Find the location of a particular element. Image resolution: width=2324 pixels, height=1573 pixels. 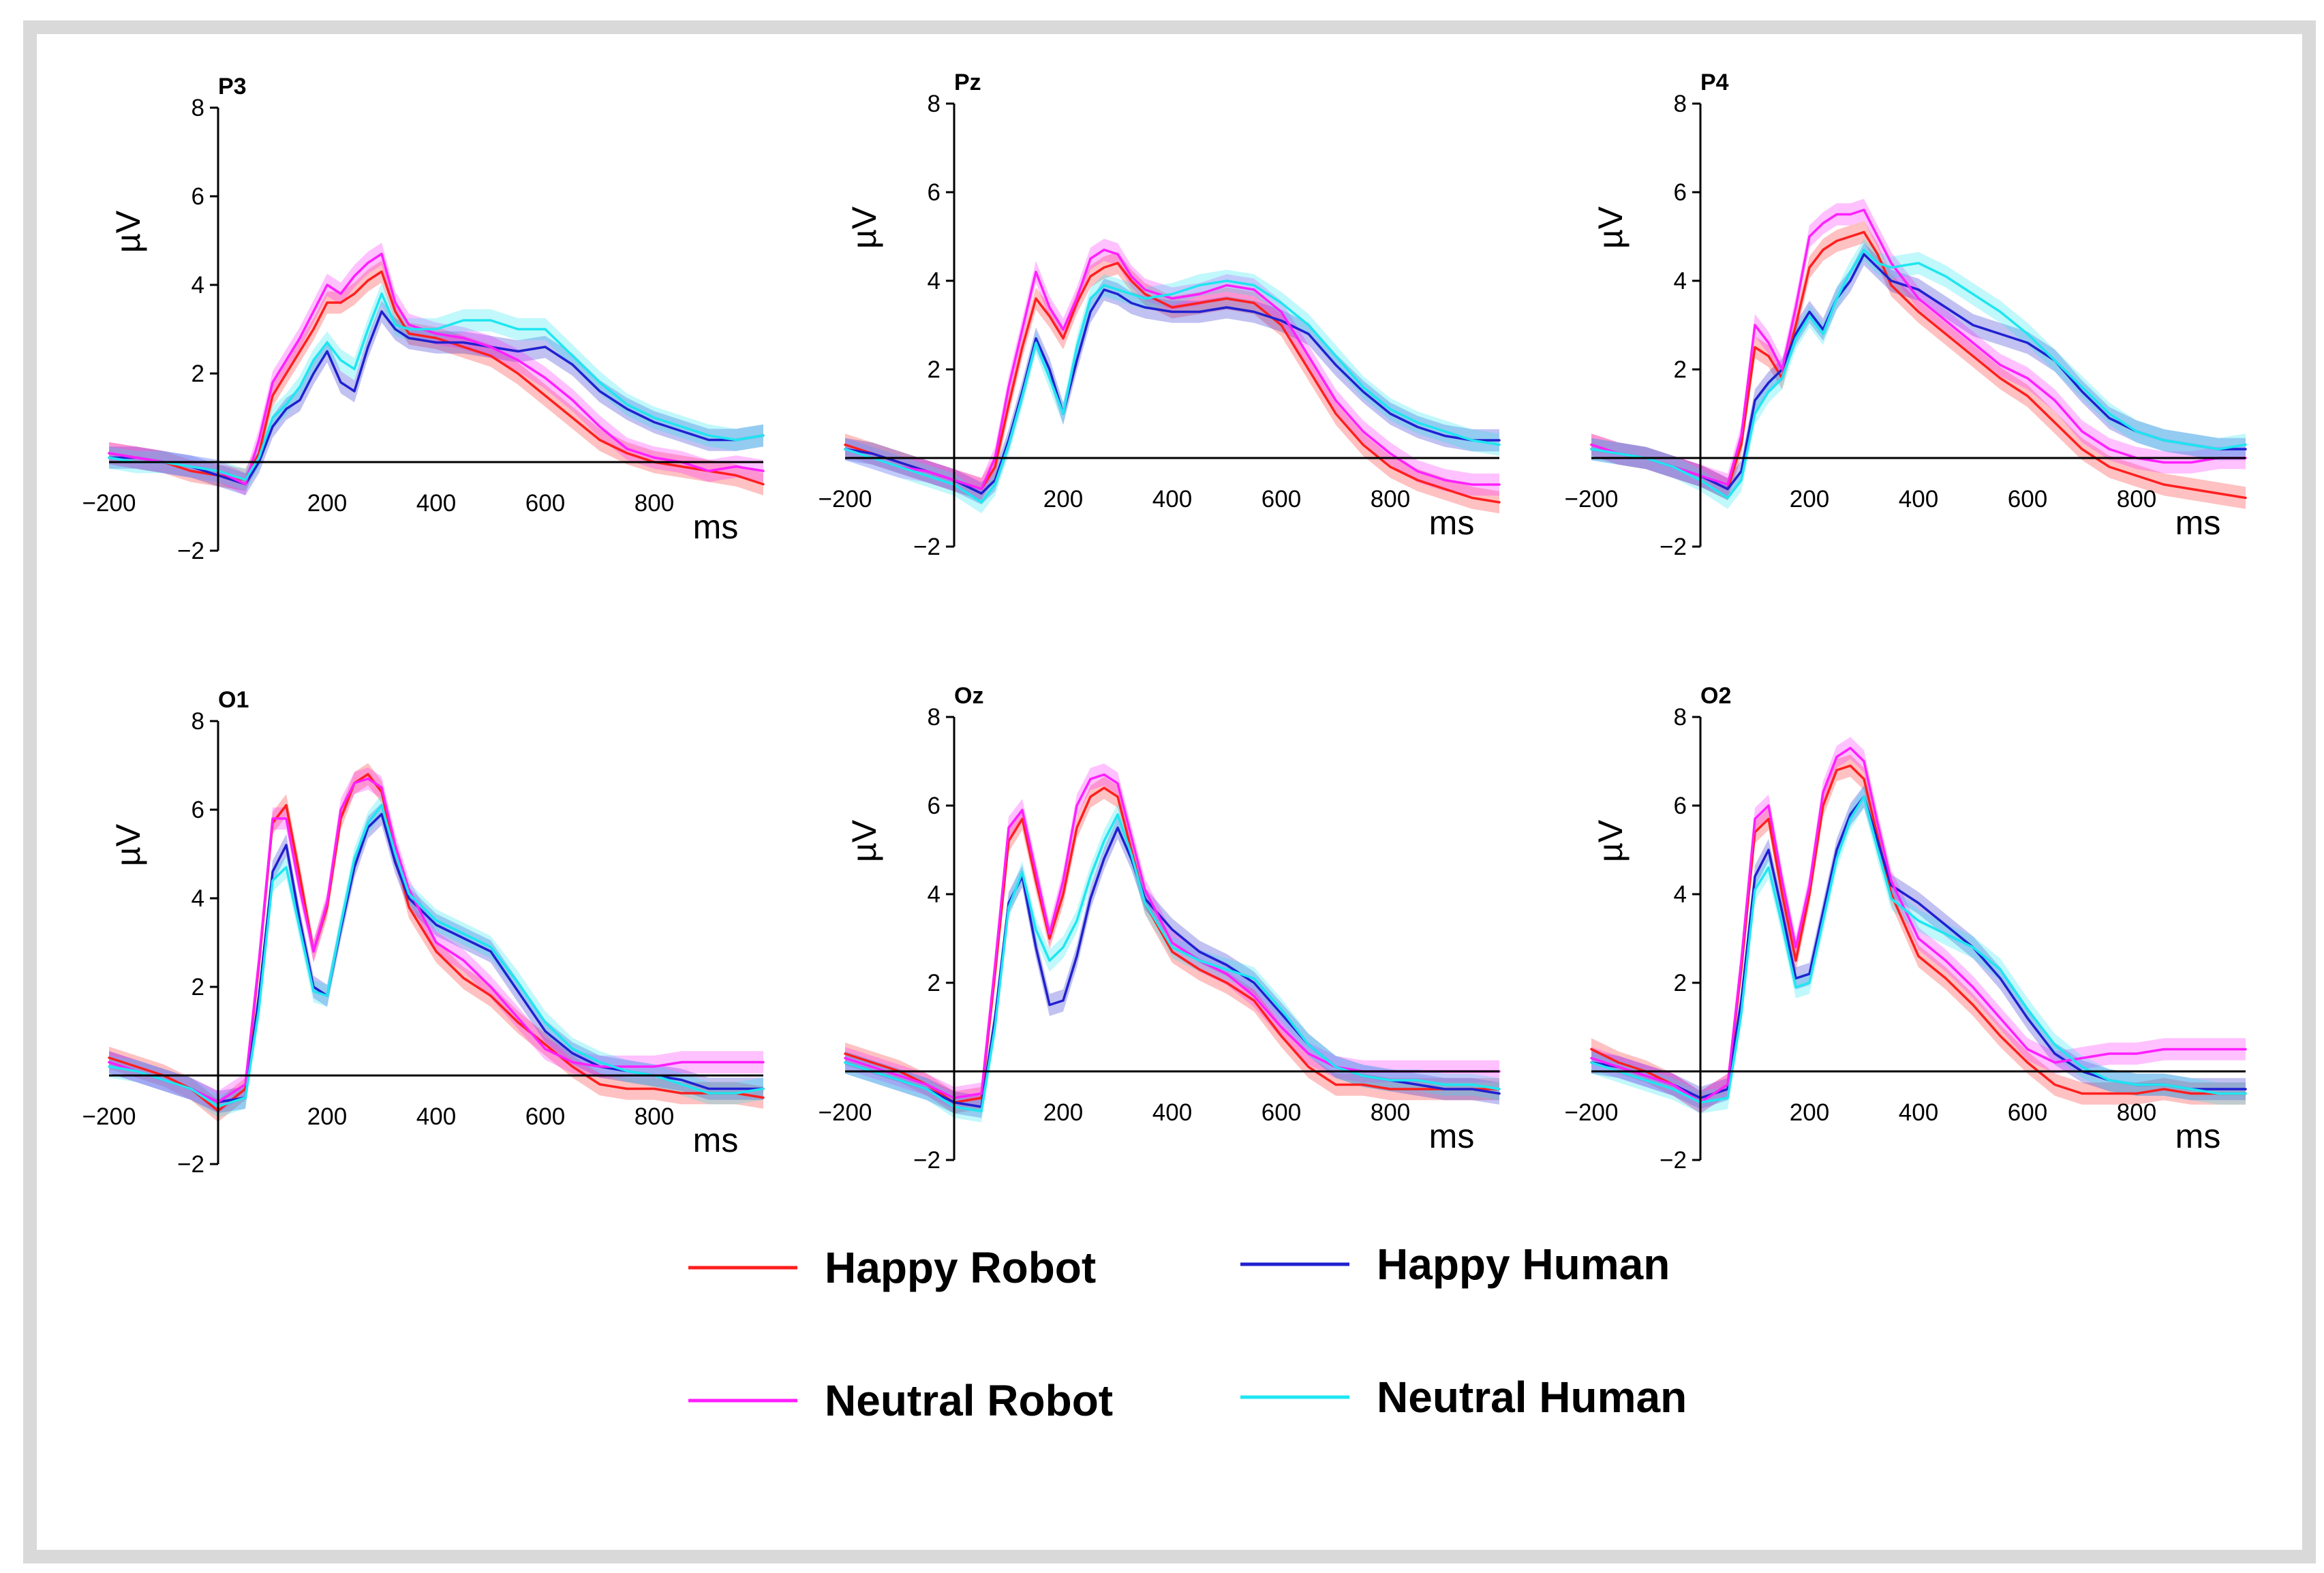

panel-title: Oz is located at coordinates (968, 696).